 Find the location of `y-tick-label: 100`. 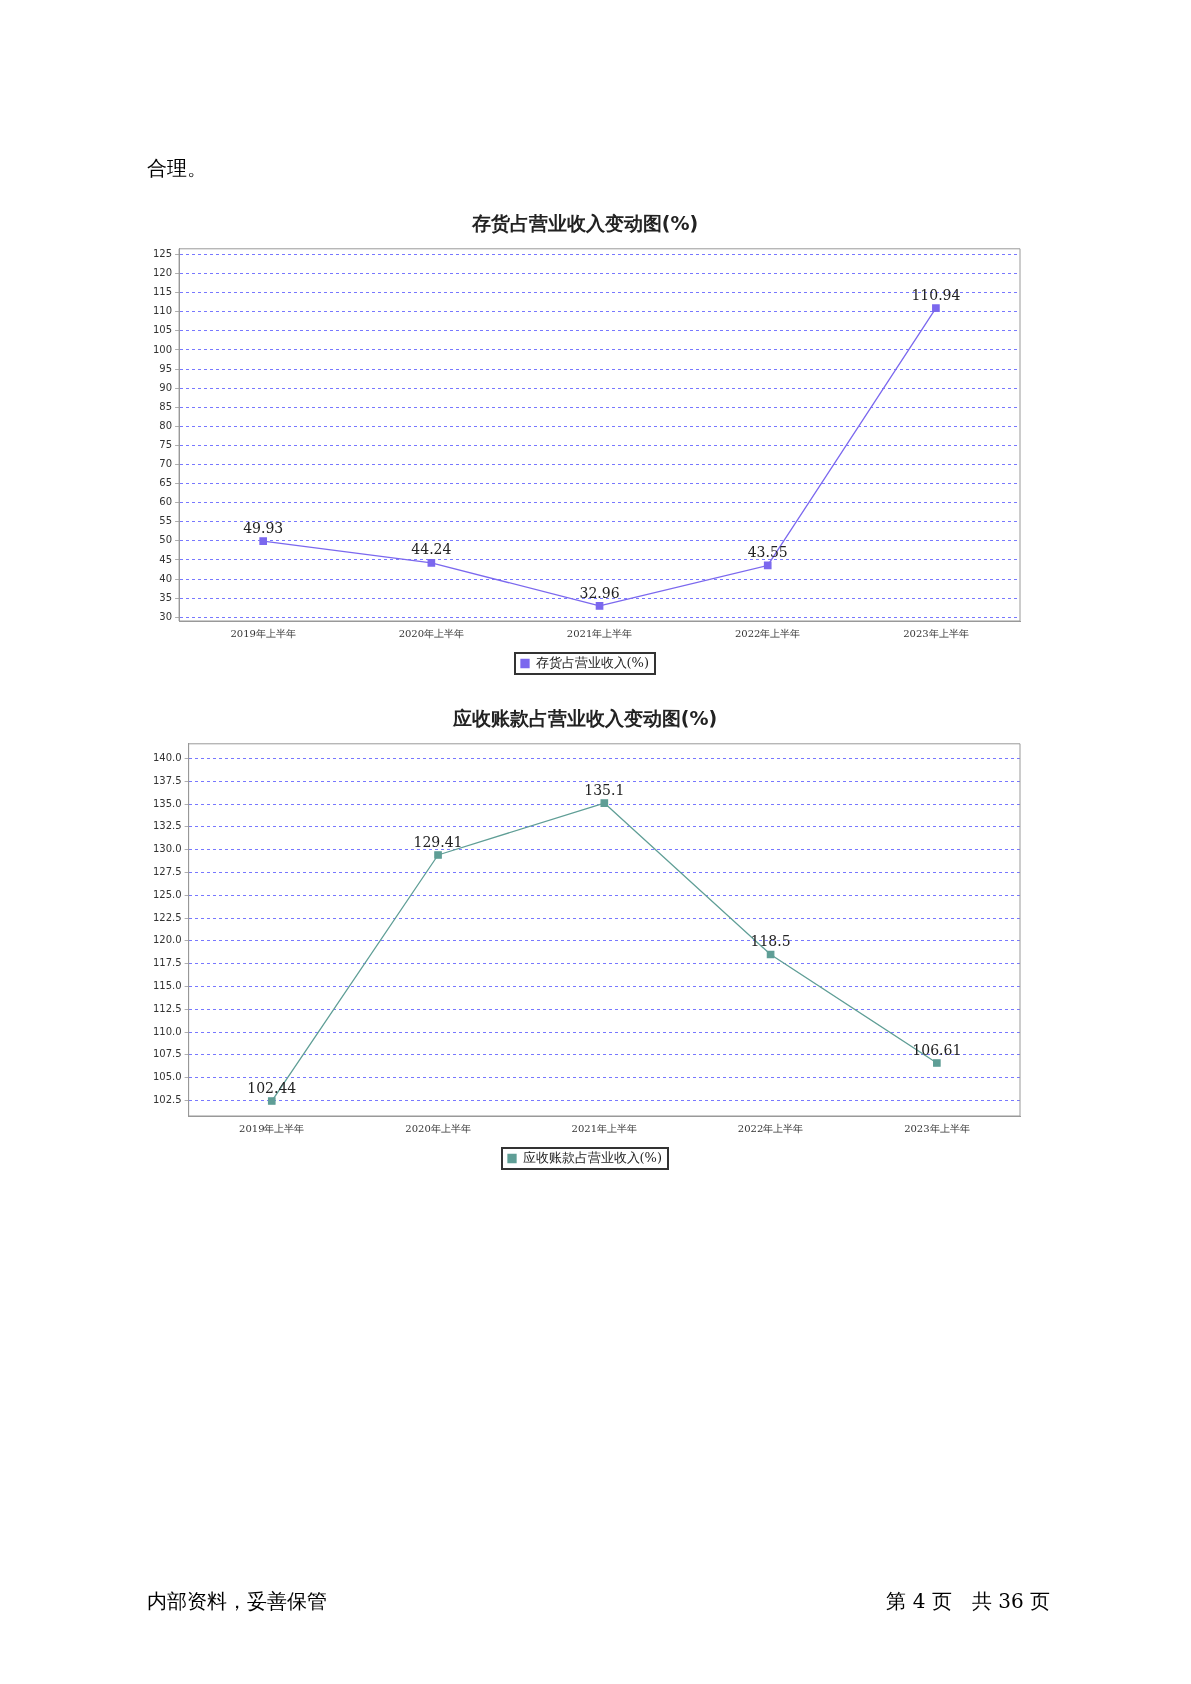

y-tick-label: 100 is located at coordinates (162, 349).